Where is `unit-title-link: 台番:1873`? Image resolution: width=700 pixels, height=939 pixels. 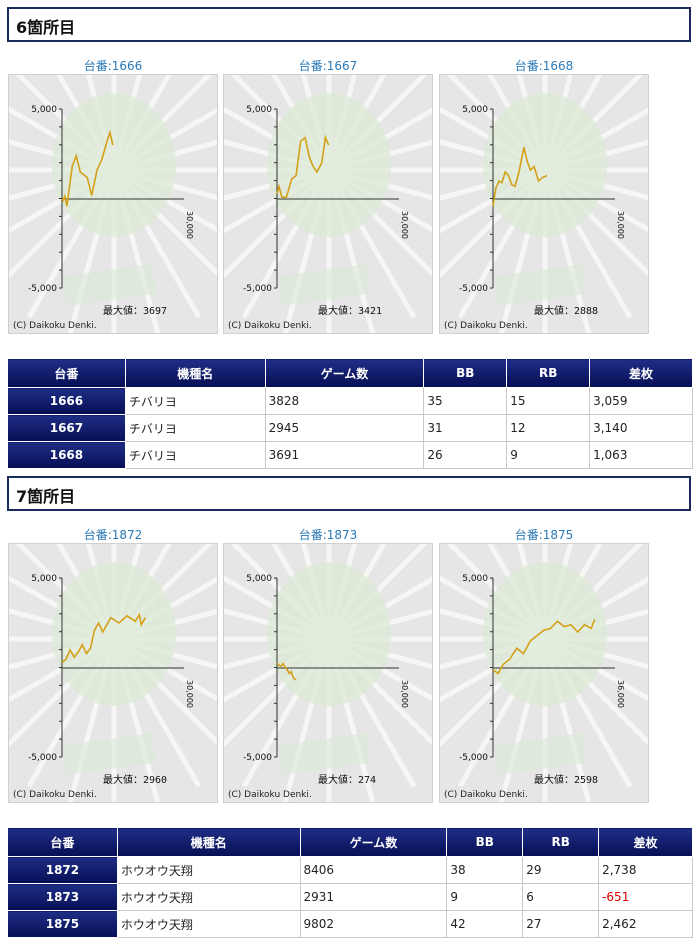
unit-title-link: 台番:1873 is located at coordinates (328, 535).